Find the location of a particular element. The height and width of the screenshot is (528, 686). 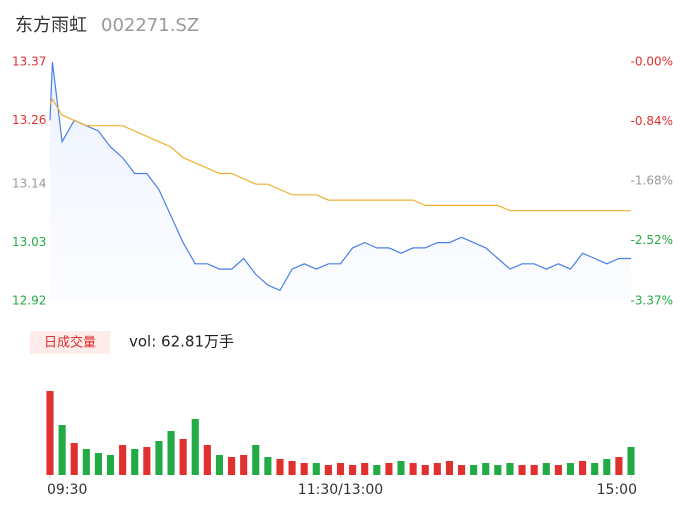

volume-label: 日成交量 is located at coordinates (70, 343).